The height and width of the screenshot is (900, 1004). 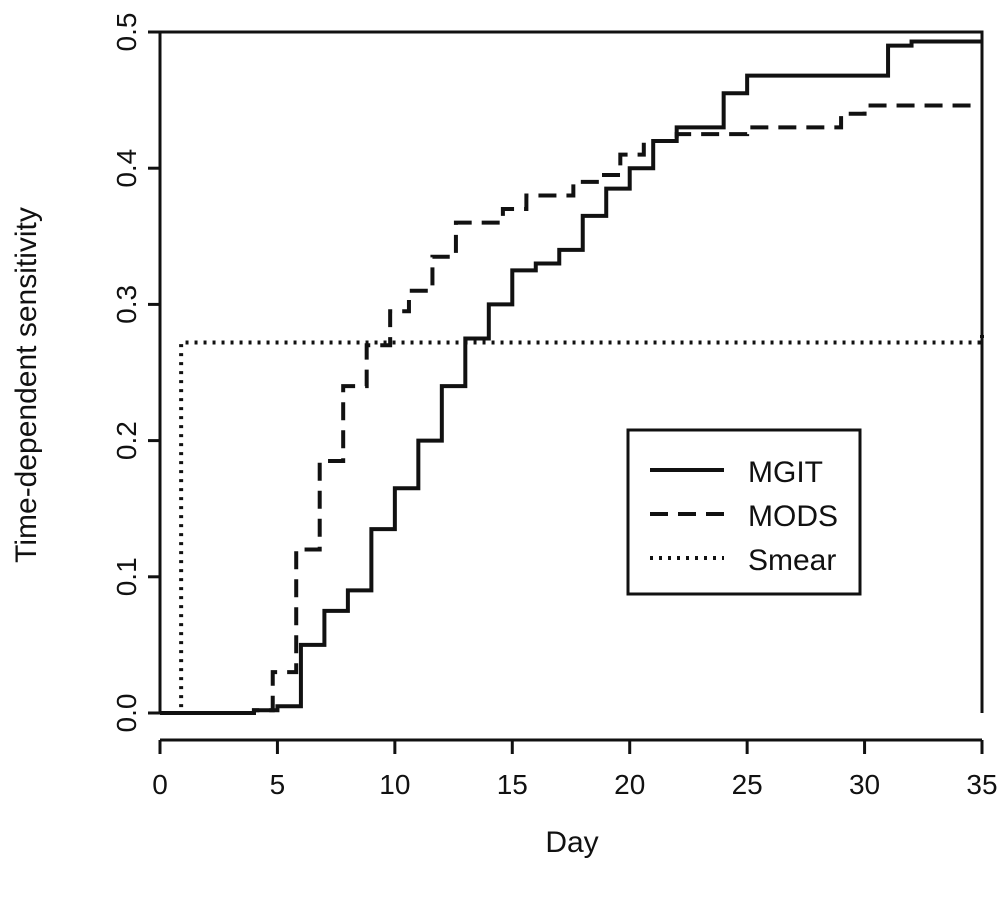 I want to click on x-tick-label: 20, so click(x=629, y=784).